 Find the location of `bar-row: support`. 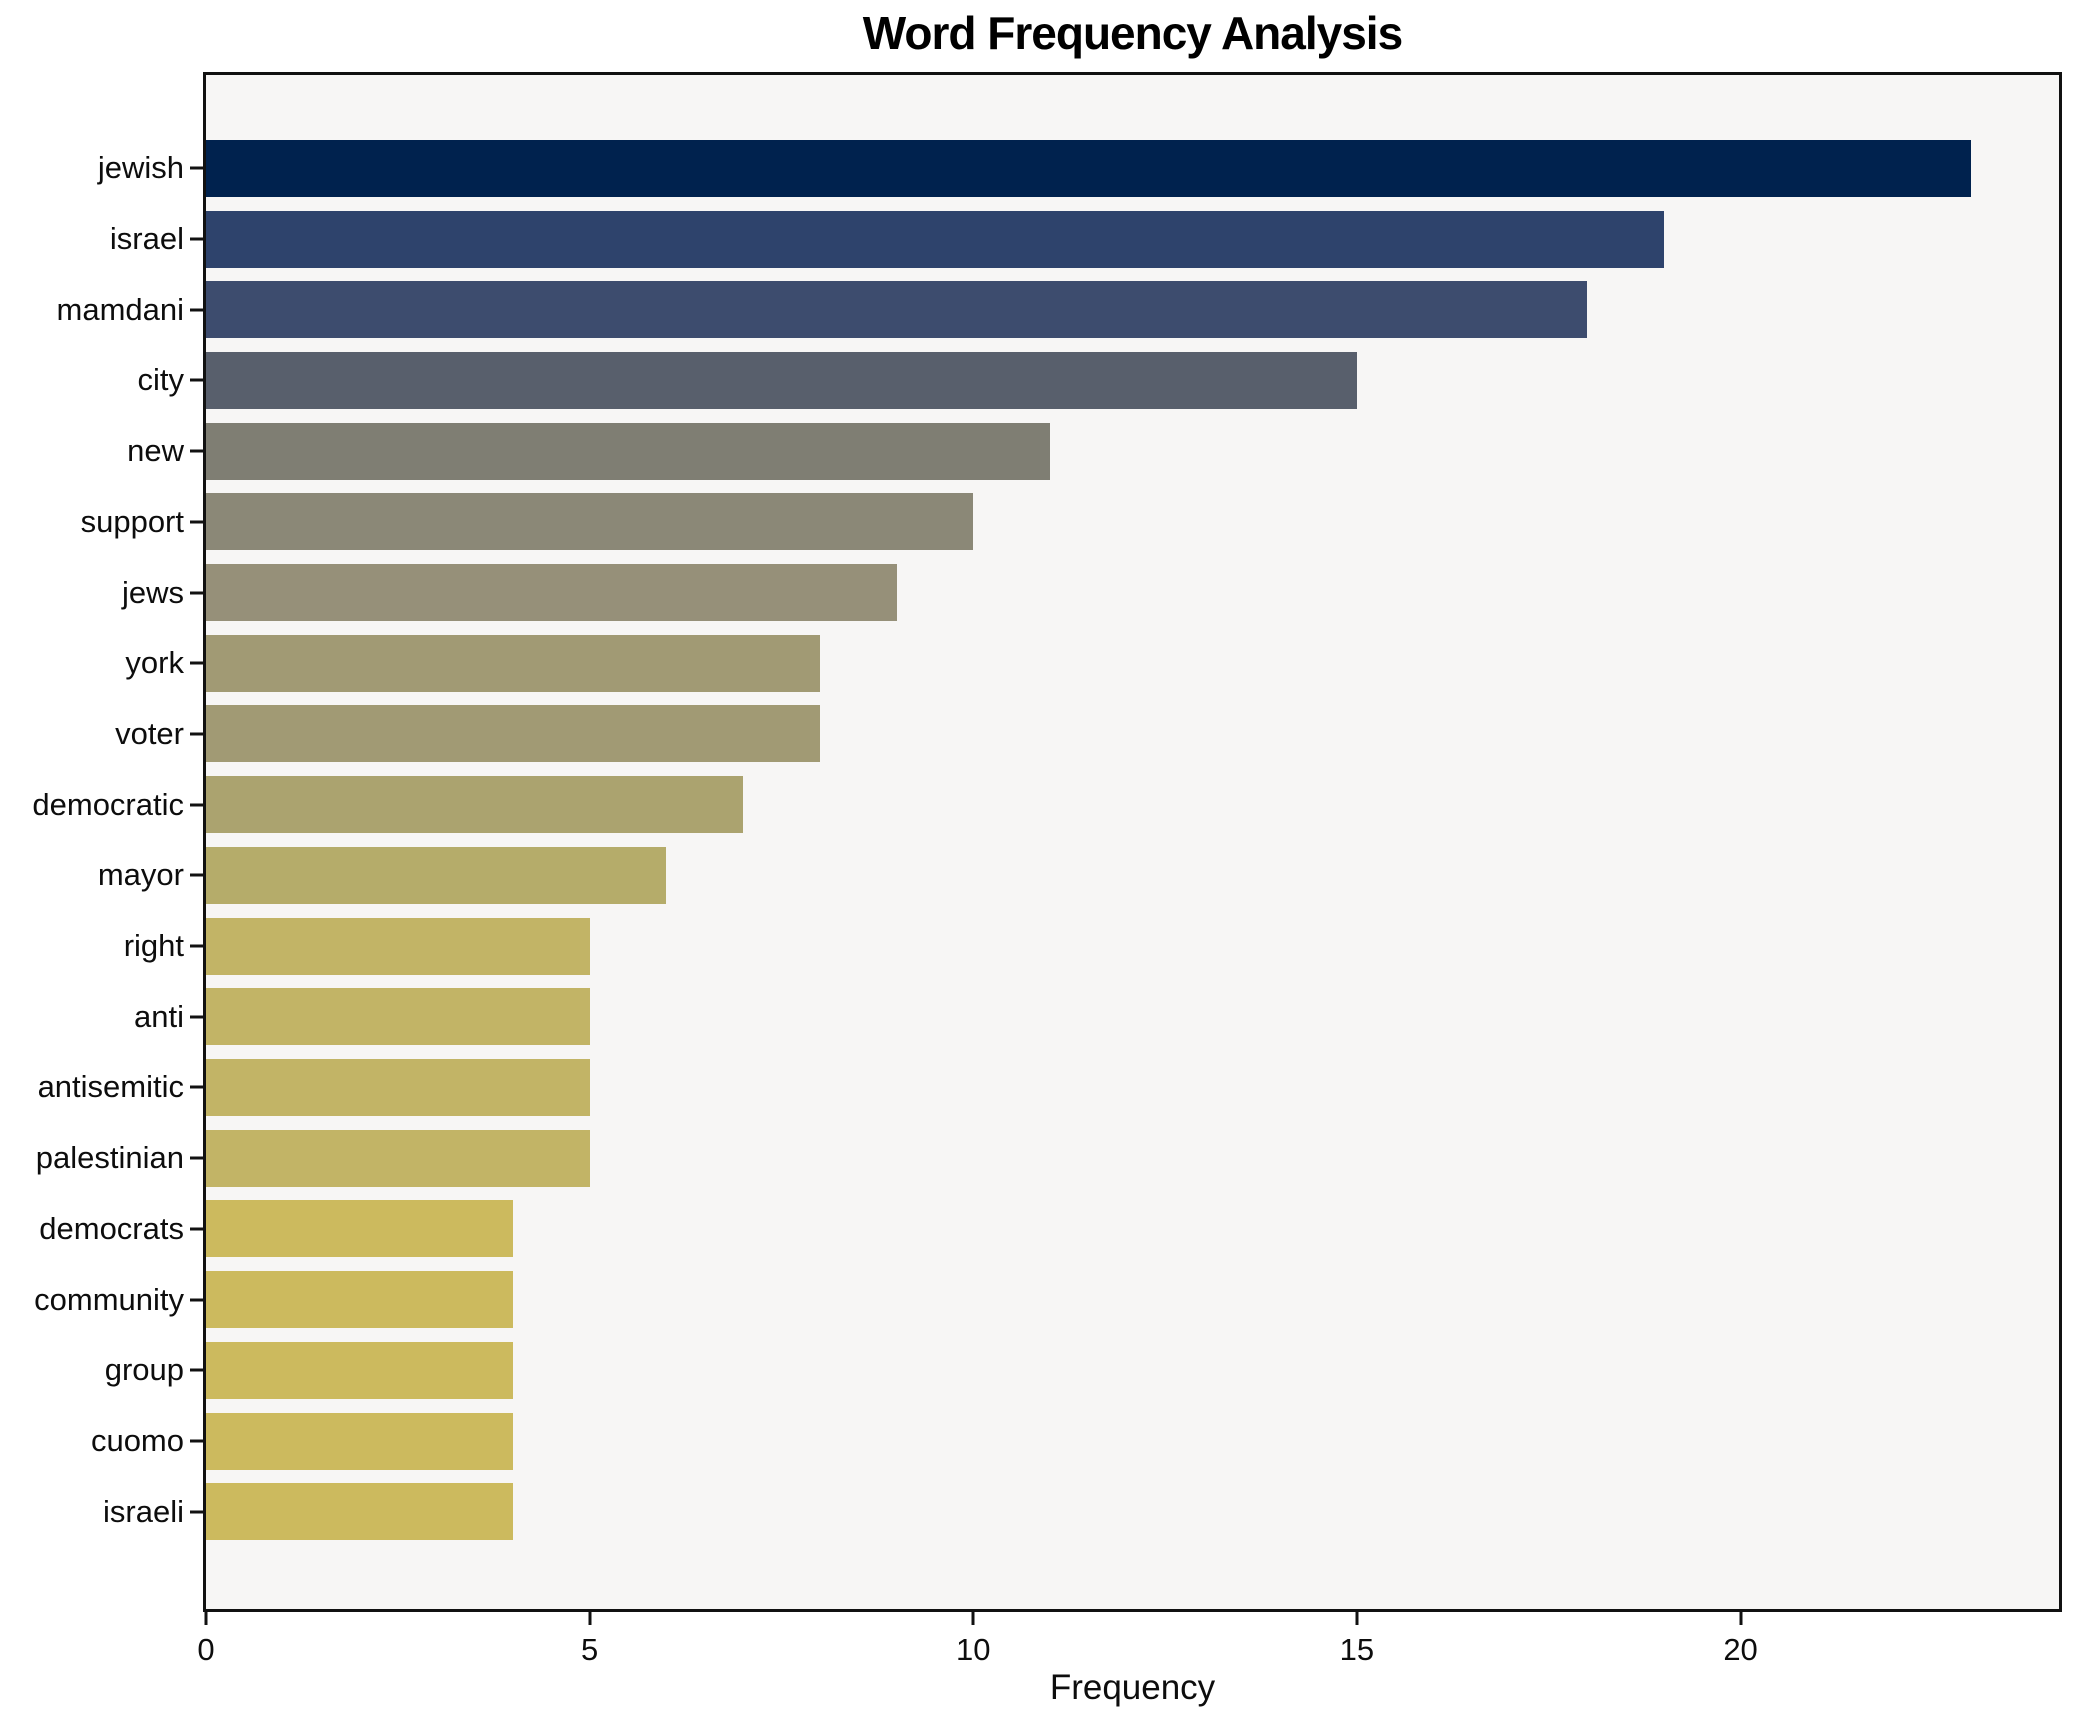

bar-row: support is located at coordinates (1070, 522).